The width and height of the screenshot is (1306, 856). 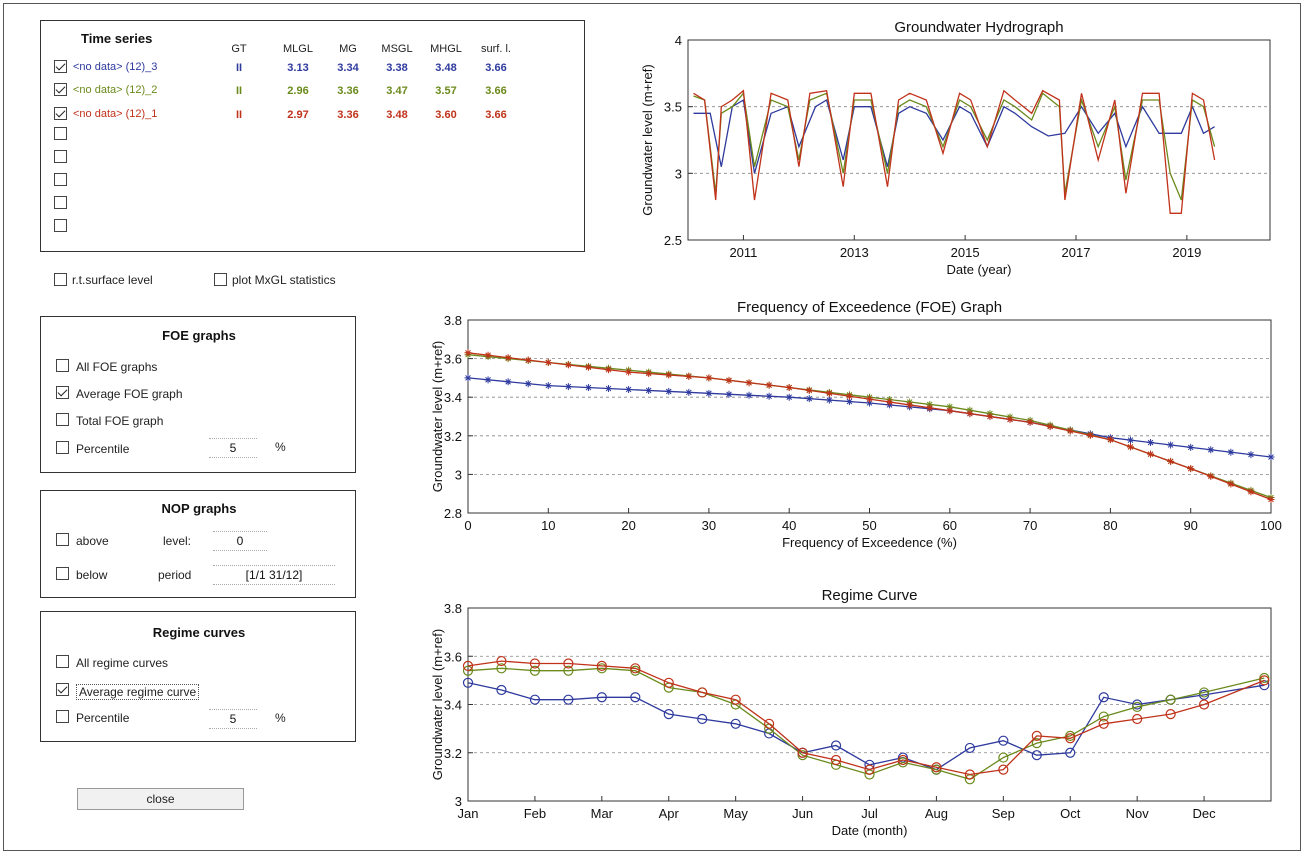 What do you see at coordinates (496, 49) in the screenshot?
I see `header-surf: surf. l.` at bounding box center [496, 49].